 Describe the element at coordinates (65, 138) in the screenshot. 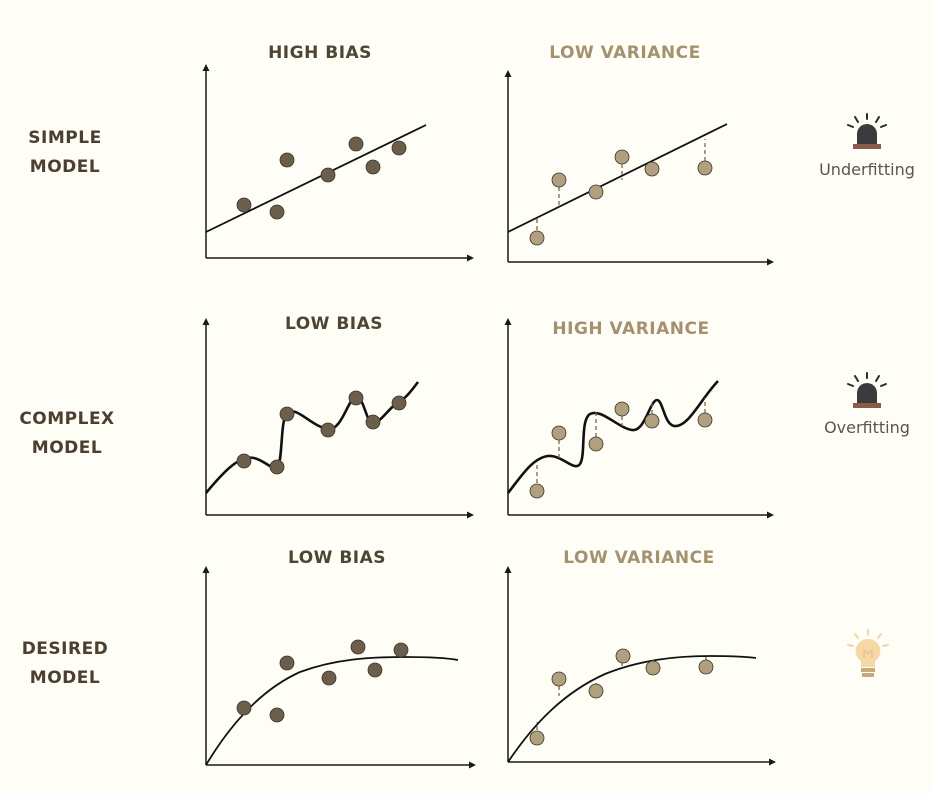

I see `row-label-line: SIMPLE` at that location.